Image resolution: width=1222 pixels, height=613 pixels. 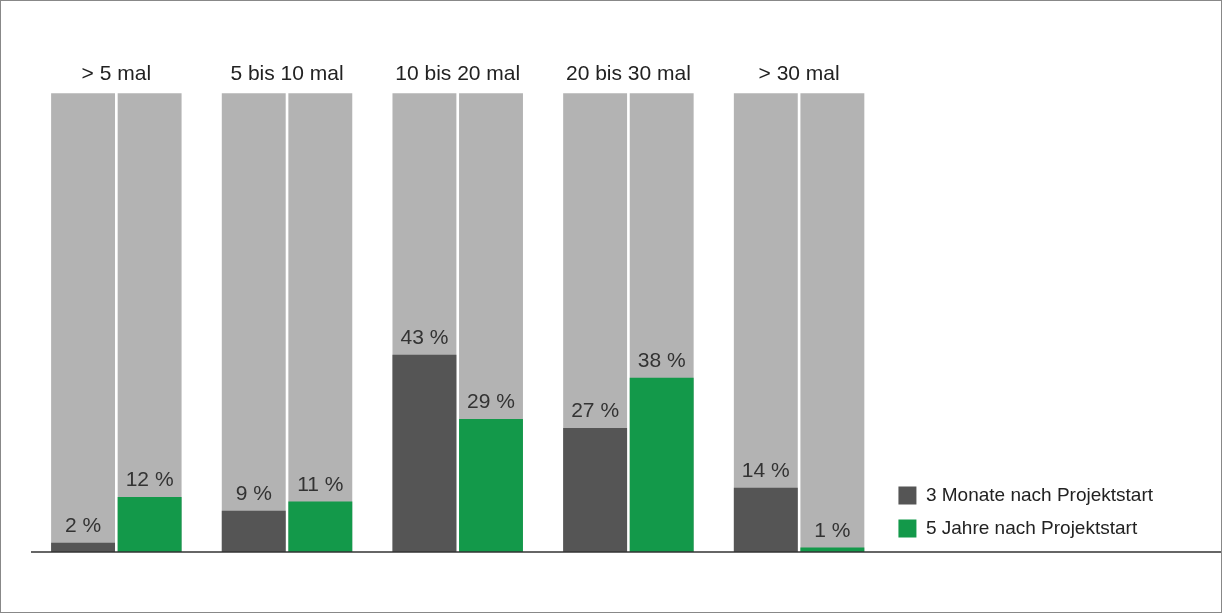 I want to click on data-label: 38 %, so click(x=661, y=359).